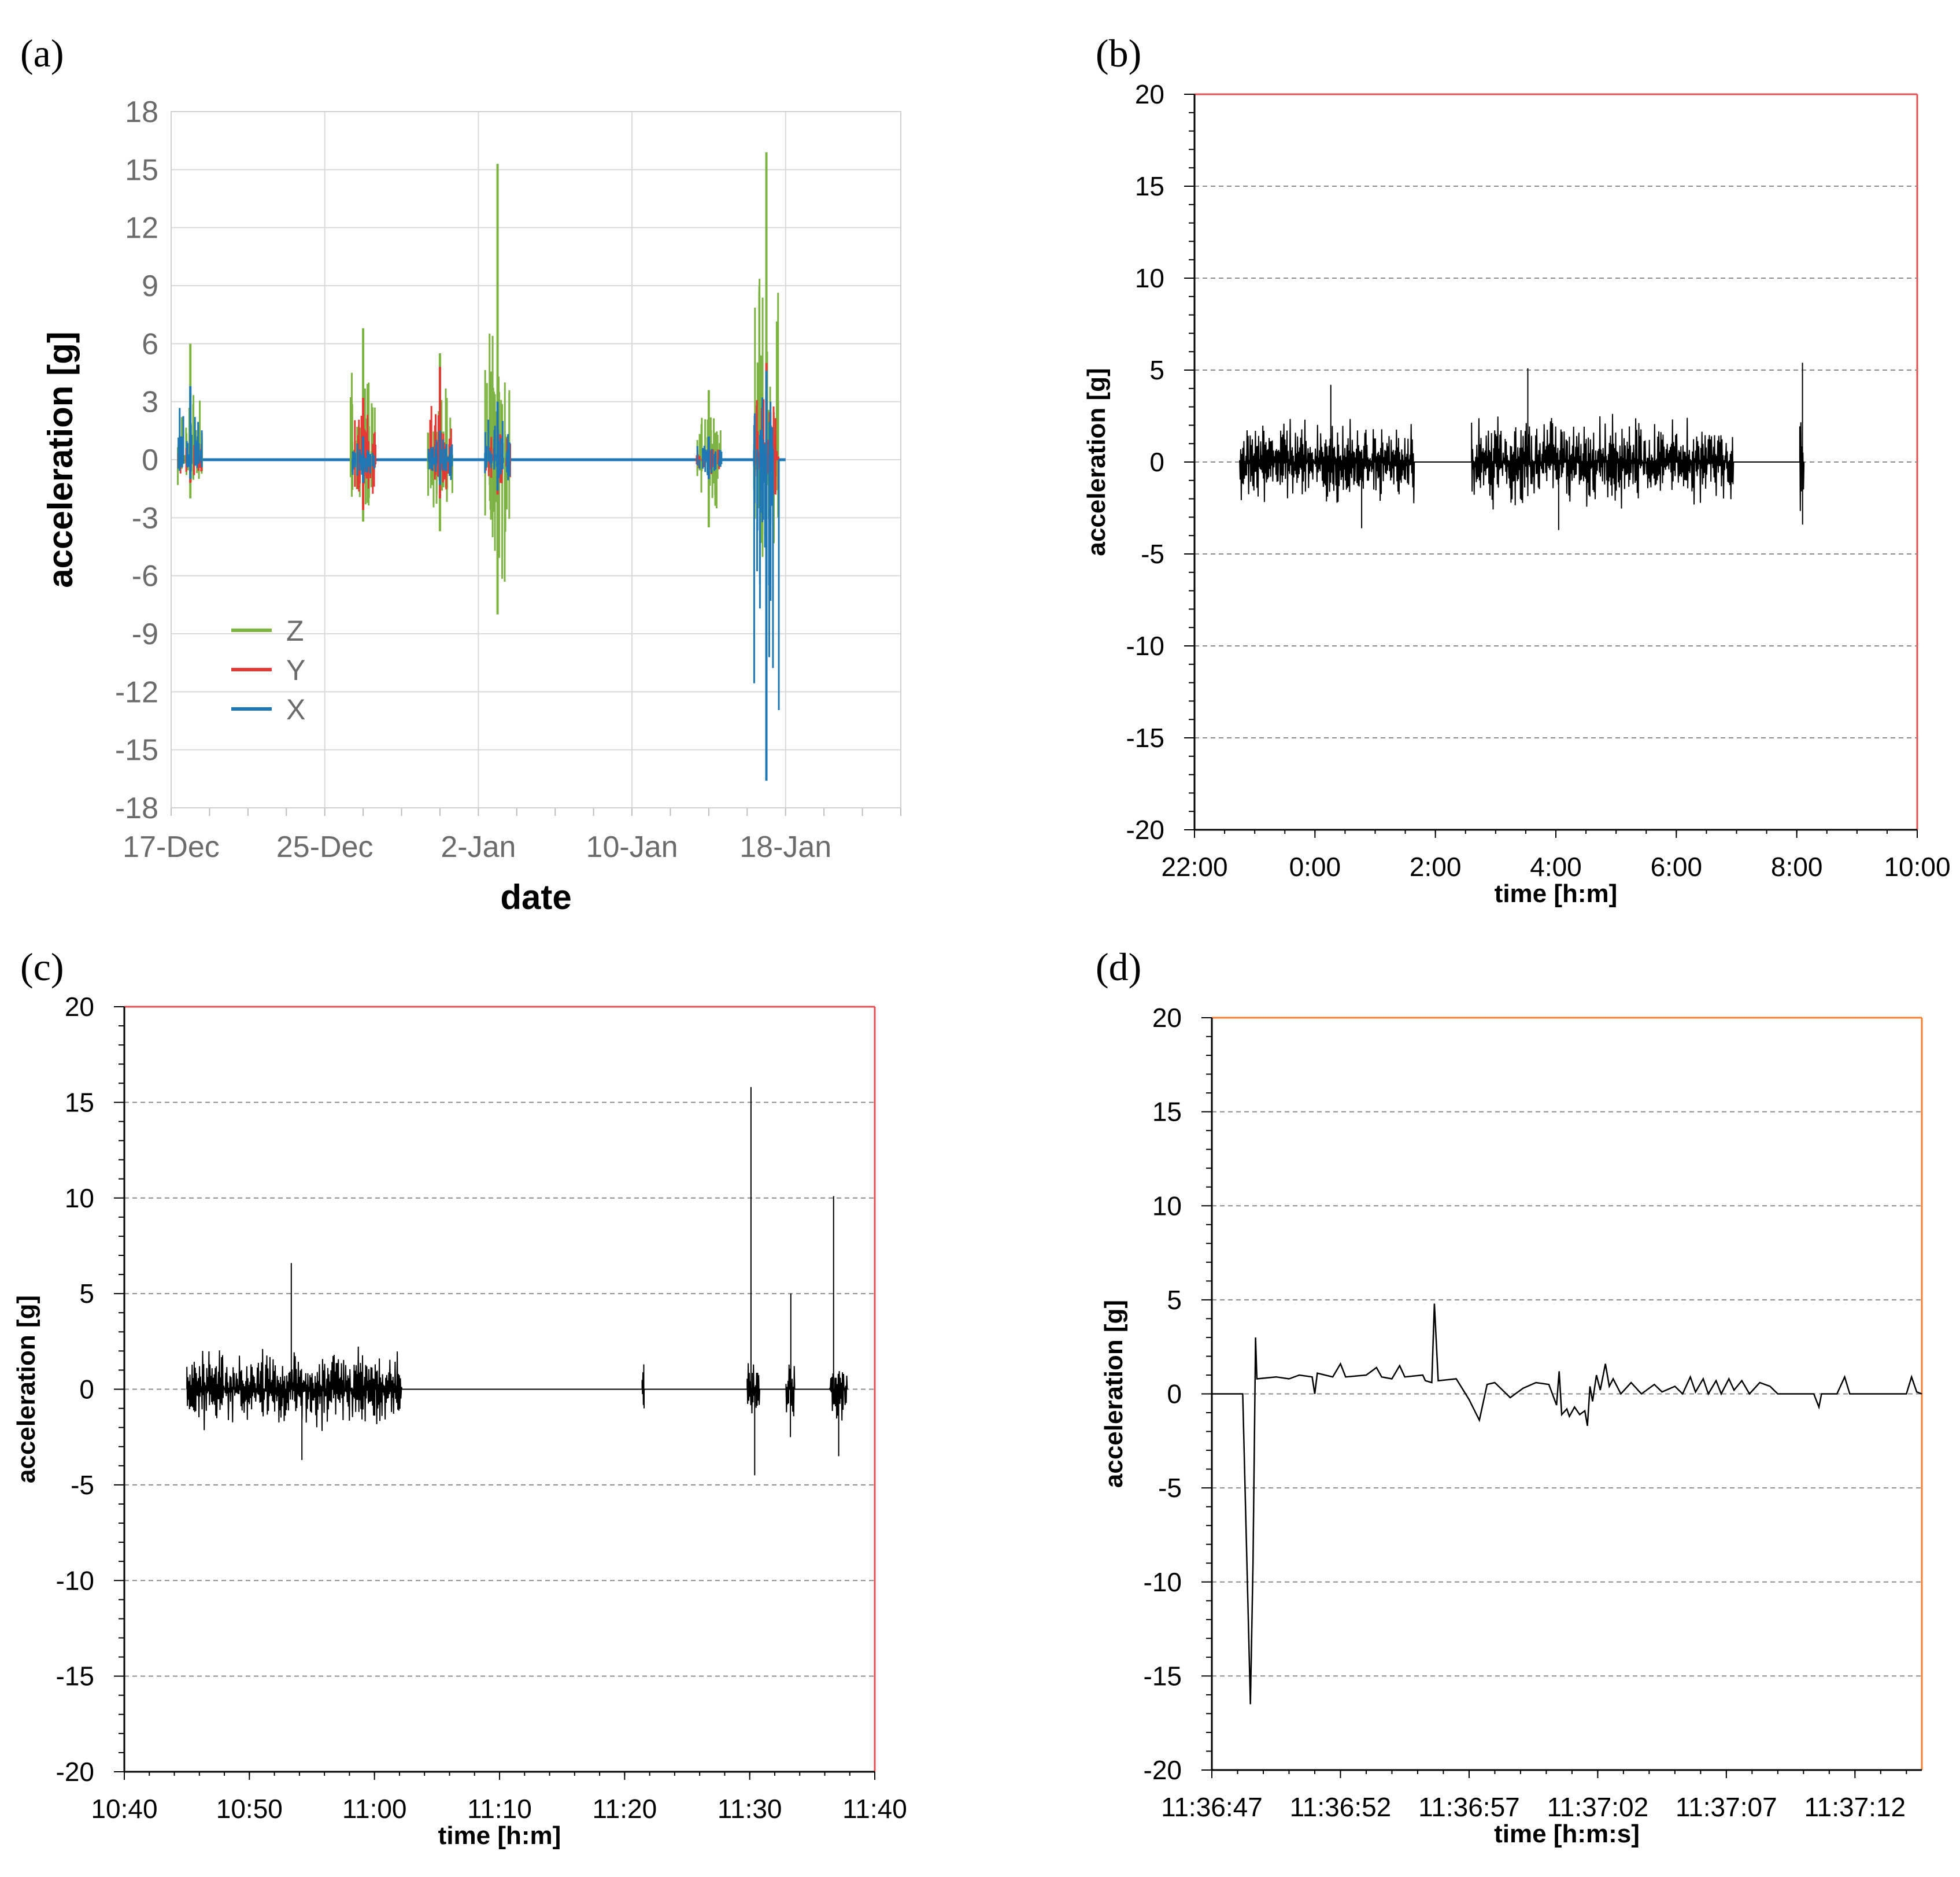 Image resolution: width=1960 pixels, height=1877 pixels. Describe the element at coordinates (171, 847) in the screenshot. I see `x-tick-label: 17-Dec` at that location.